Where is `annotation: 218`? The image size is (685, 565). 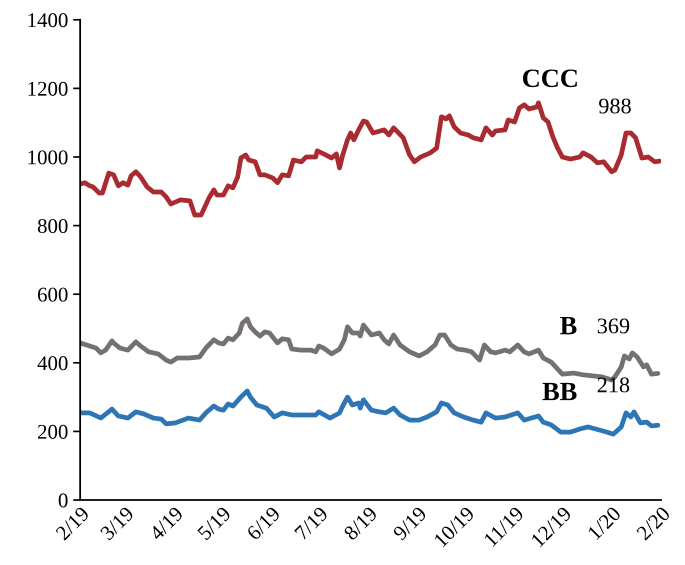 annotation: 218 is located at coordinates (614, 384).